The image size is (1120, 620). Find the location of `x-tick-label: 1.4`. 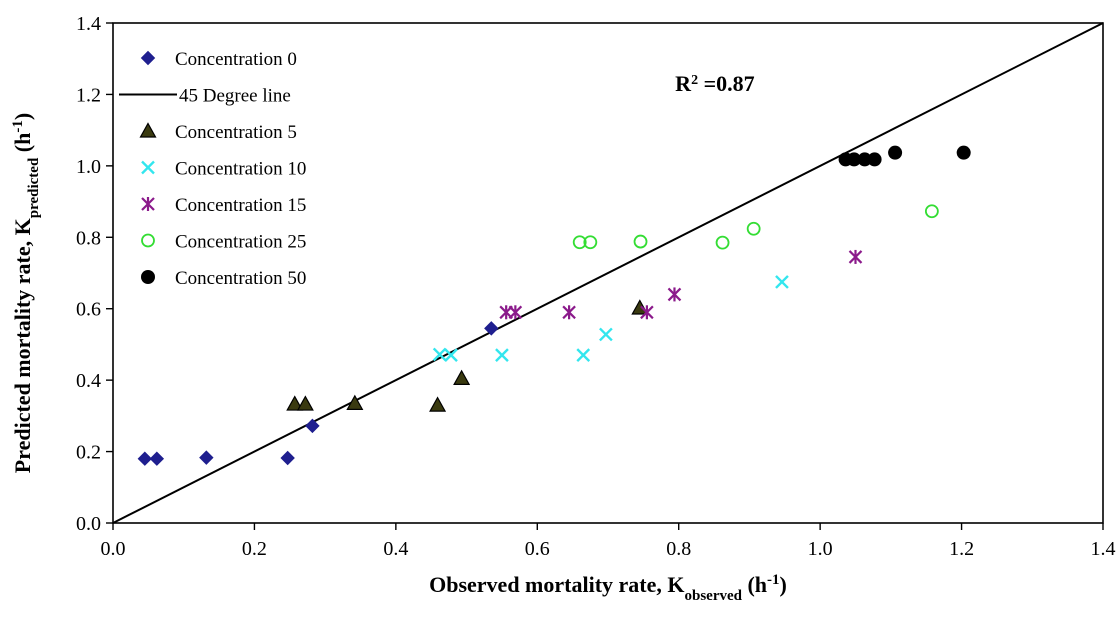

x-tick-label: 1.4 is located at coordinates (1103, 549).